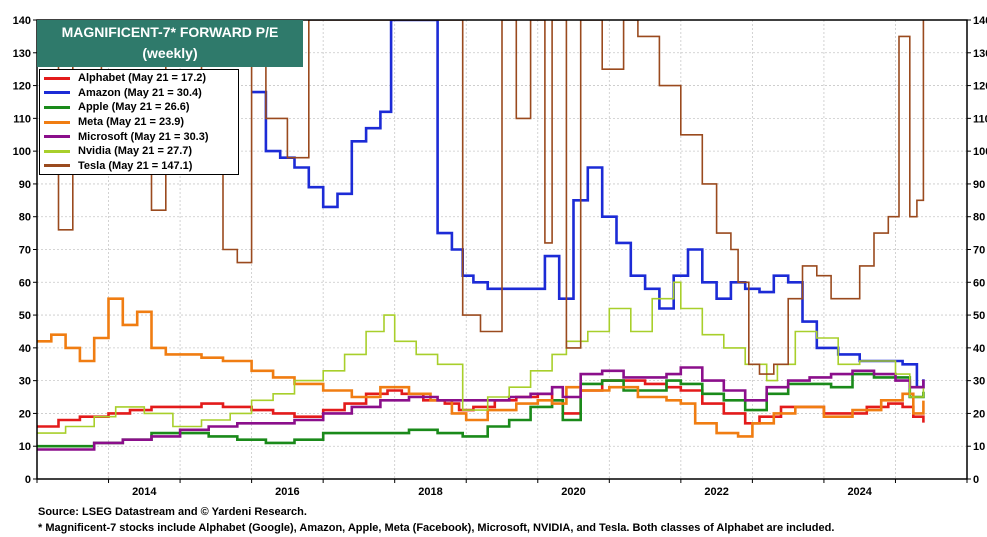 The image size is (987, 537). I want to click on x-tick-label: 2018, so click(430, 492).